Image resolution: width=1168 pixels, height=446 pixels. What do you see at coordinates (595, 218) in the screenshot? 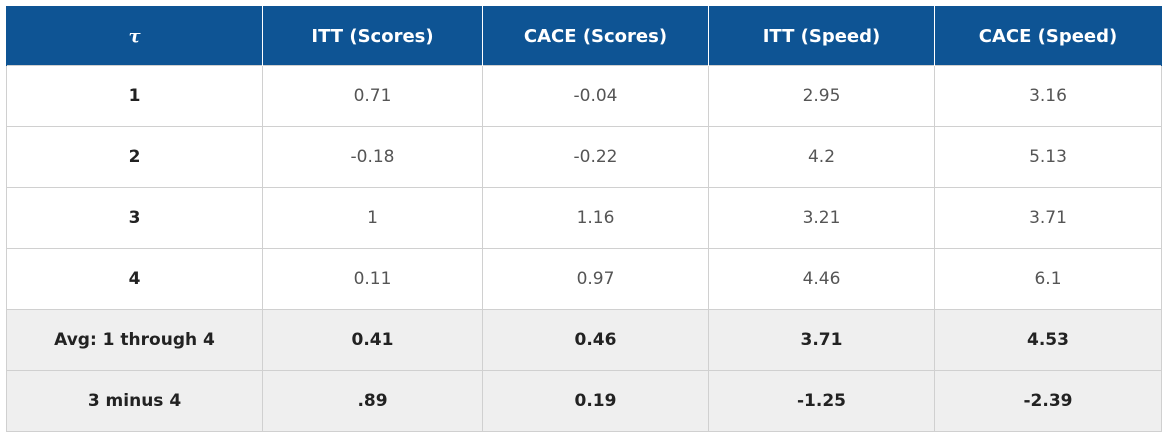
I see `table-cell: 1.16` at bounding box center [595, 218].